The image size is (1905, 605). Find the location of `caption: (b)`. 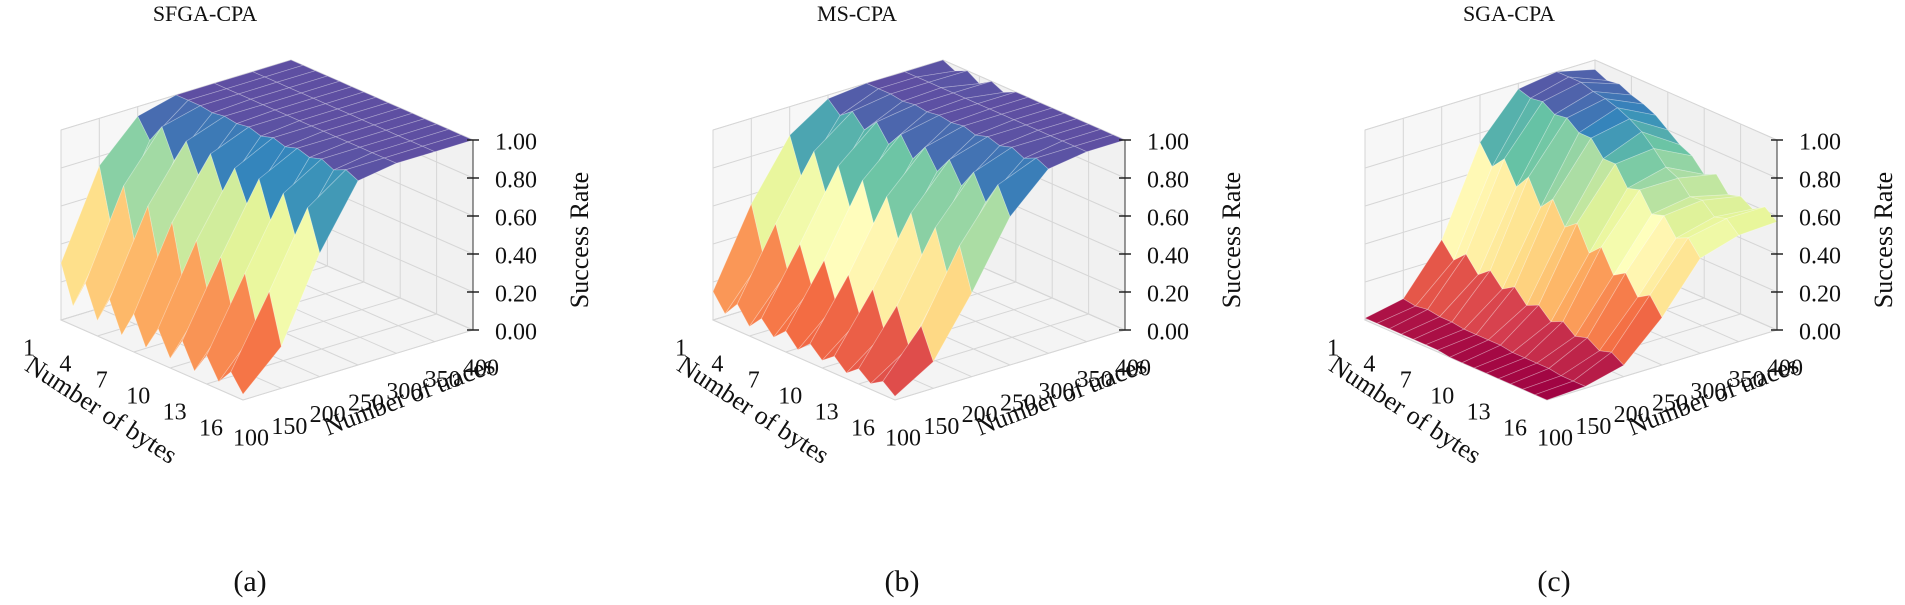

caption: (b) is located at coordinates (902, 581).